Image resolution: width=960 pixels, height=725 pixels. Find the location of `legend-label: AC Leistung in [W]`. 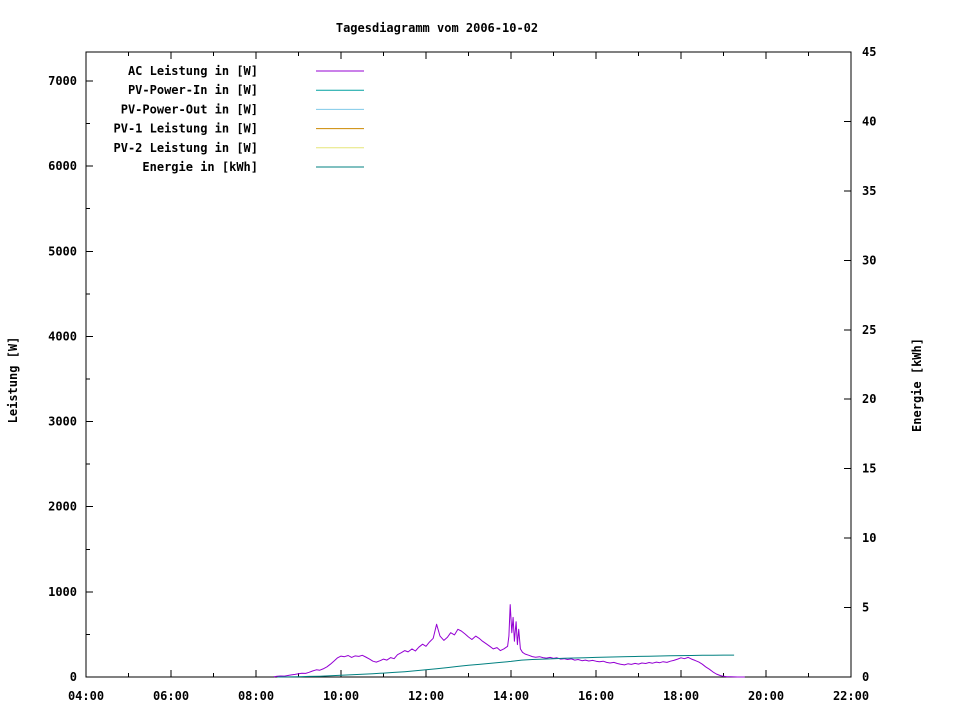

legend-label: AC Leistung in [W] is located at coordinates (193, 71).